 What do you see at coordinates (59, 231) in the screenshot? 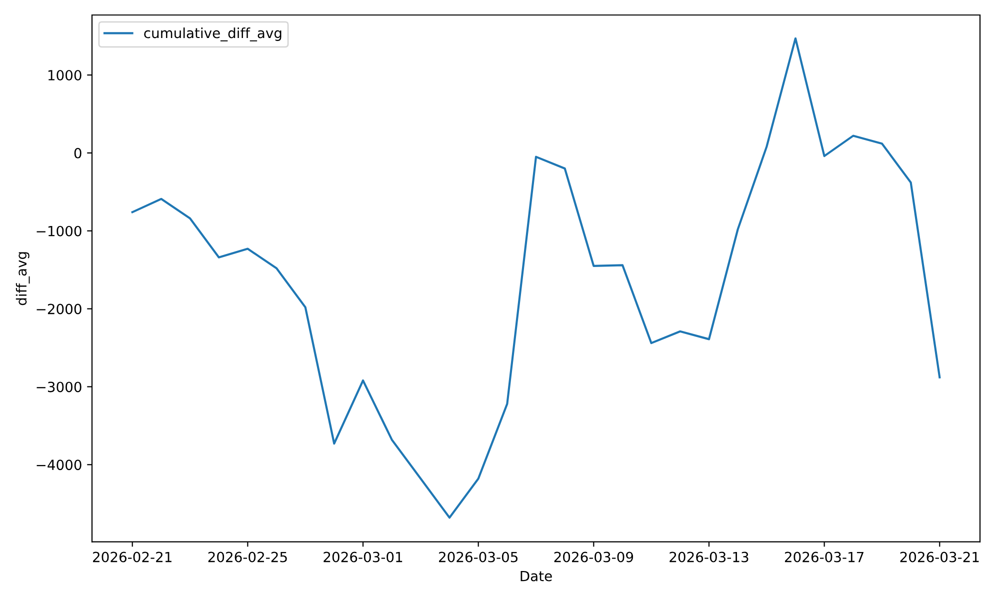
I see `y-tick-label: −1000` at bounding box center [59, 231].